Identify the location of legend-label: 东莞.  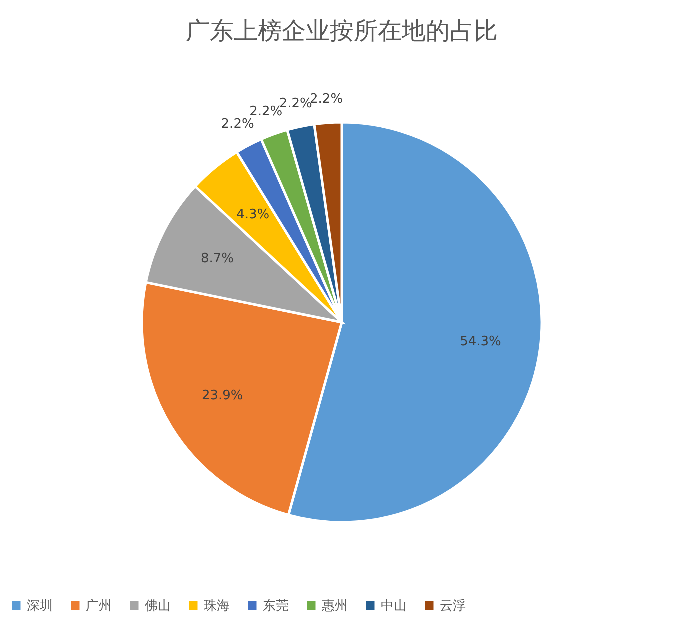
(276, 606).